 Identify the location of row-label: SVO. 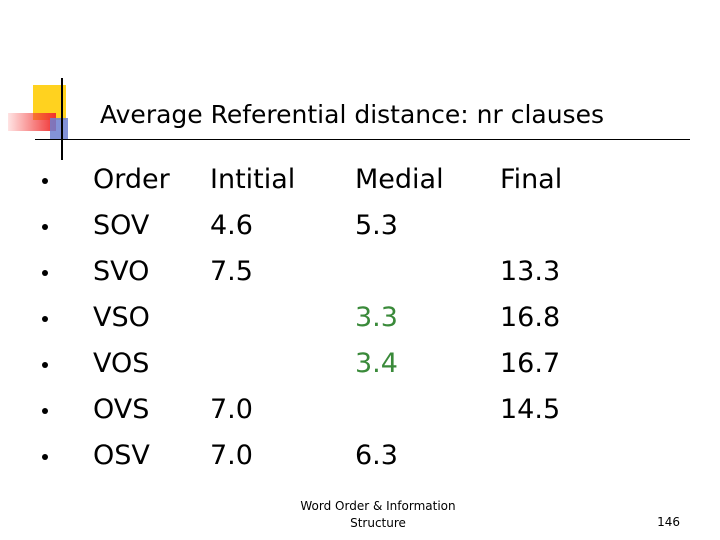
(121, 271).